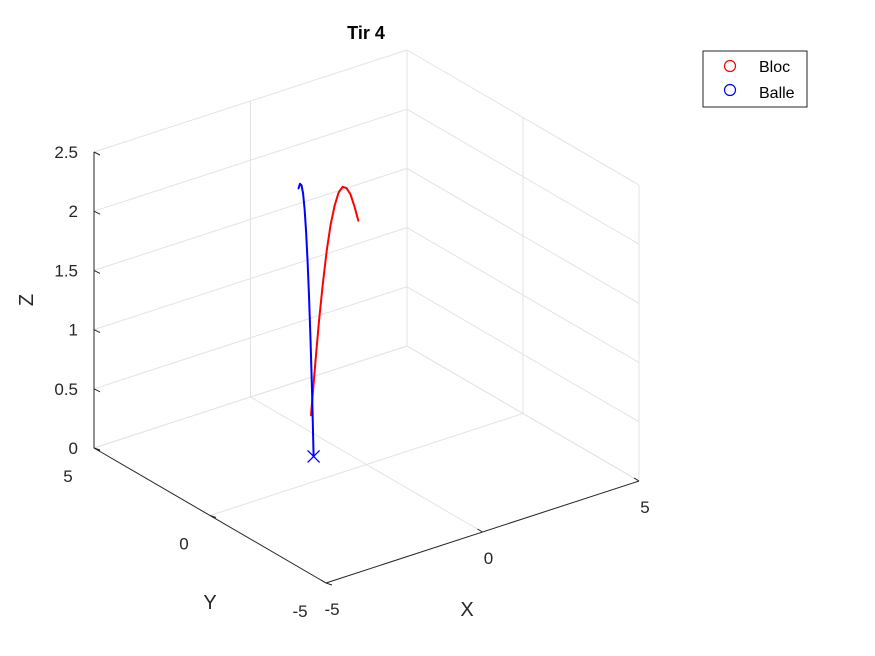 The image size is (875, 656). I want to click on legend-label-balle: Balle, so click(777, 93).